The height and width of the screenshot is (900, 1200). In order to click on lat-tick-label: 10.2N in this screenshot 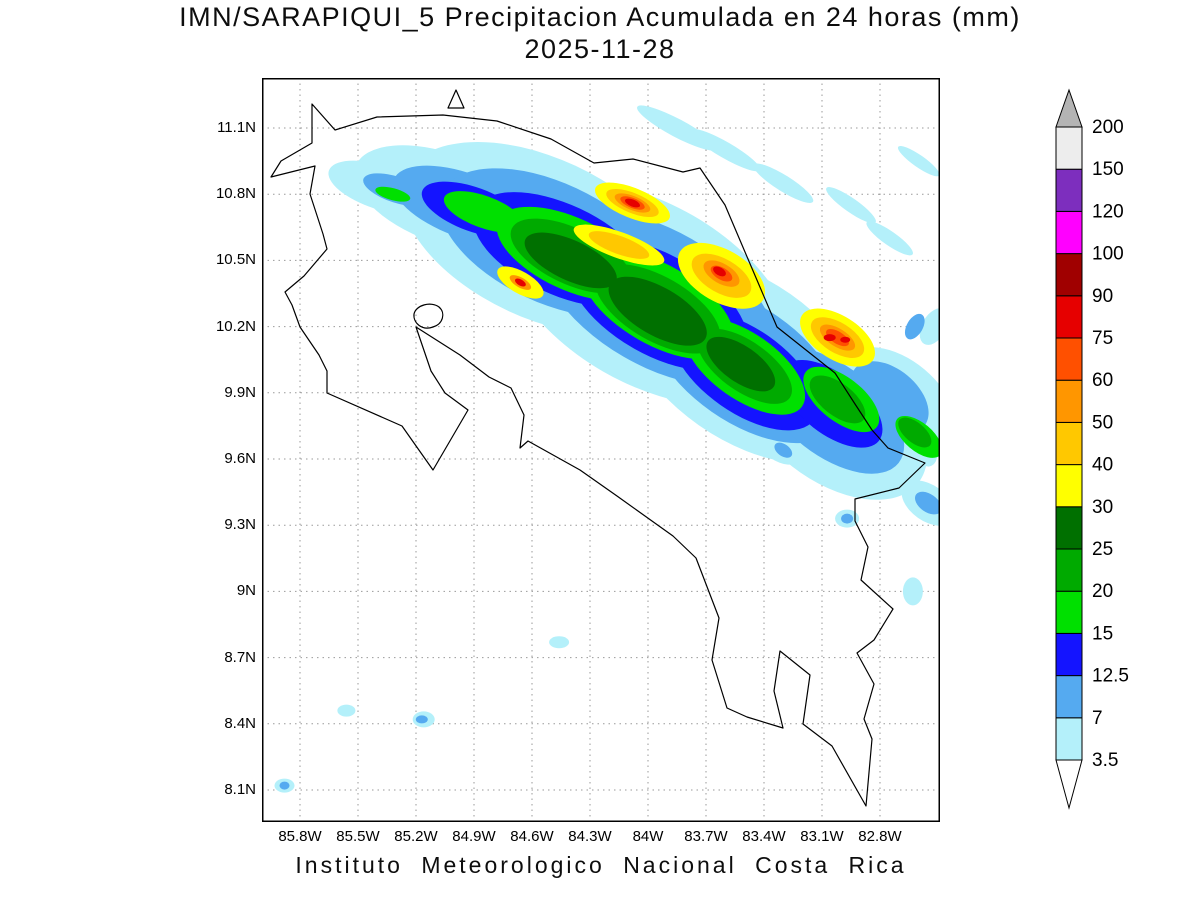, I will do `click(235, 326)`.